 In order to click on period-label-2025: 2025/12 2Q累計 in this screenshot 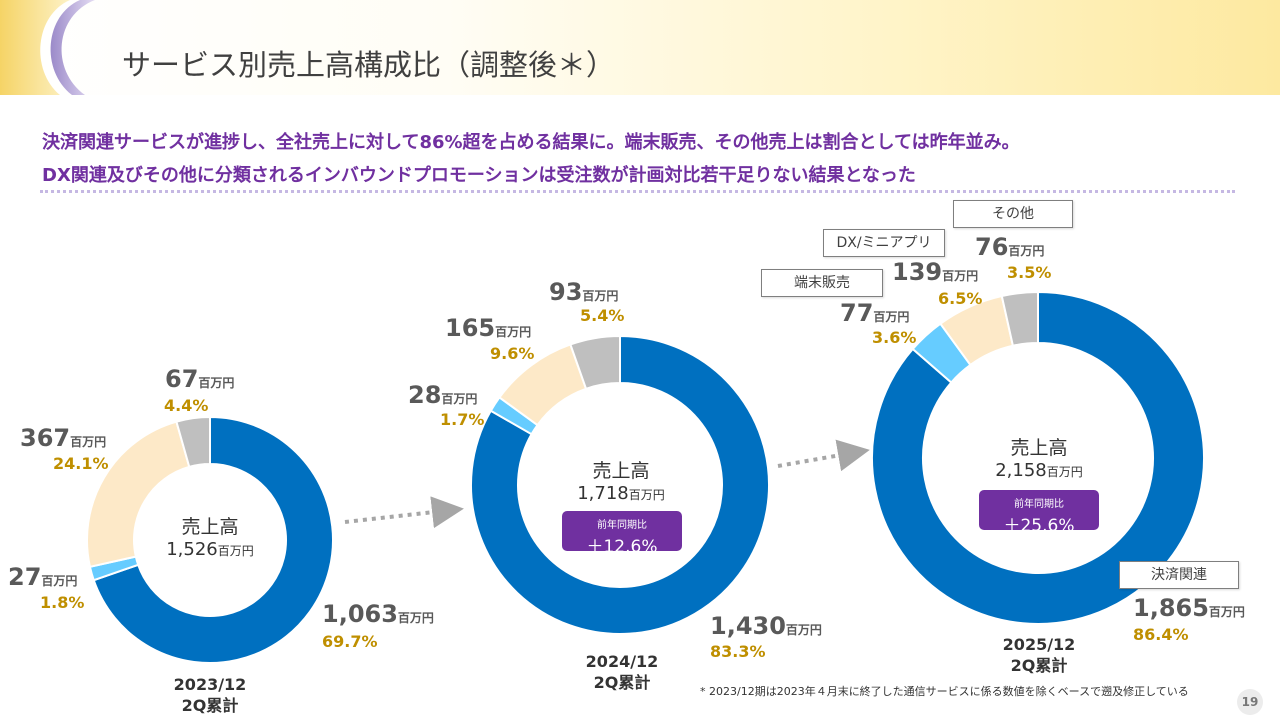, I will do `click(1039, 655)`.